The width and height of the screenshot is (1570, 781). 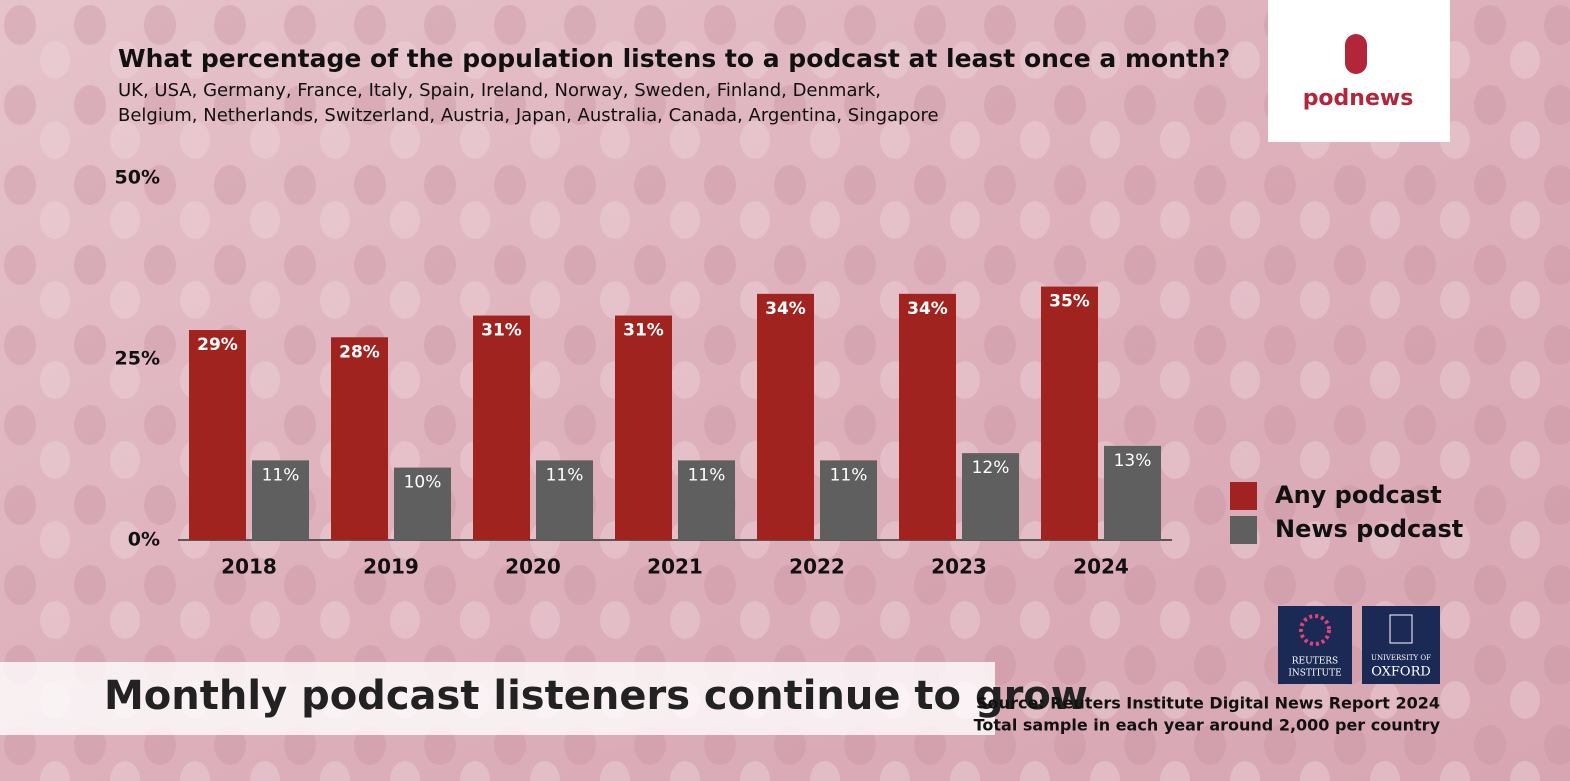 What do you see at coordinates (1356, 54) in the screenshot?
I see `logo-icon` at bounding box center [1356, 54].